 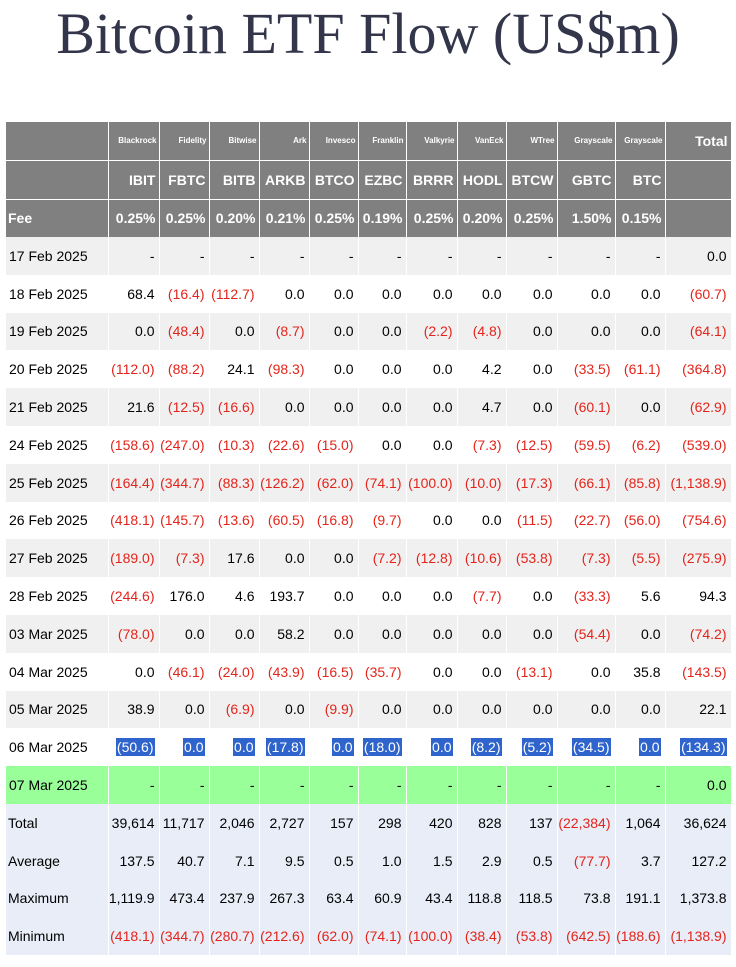 I want to click on flow-cell: (1,138.9), so click(x=698, y=482).